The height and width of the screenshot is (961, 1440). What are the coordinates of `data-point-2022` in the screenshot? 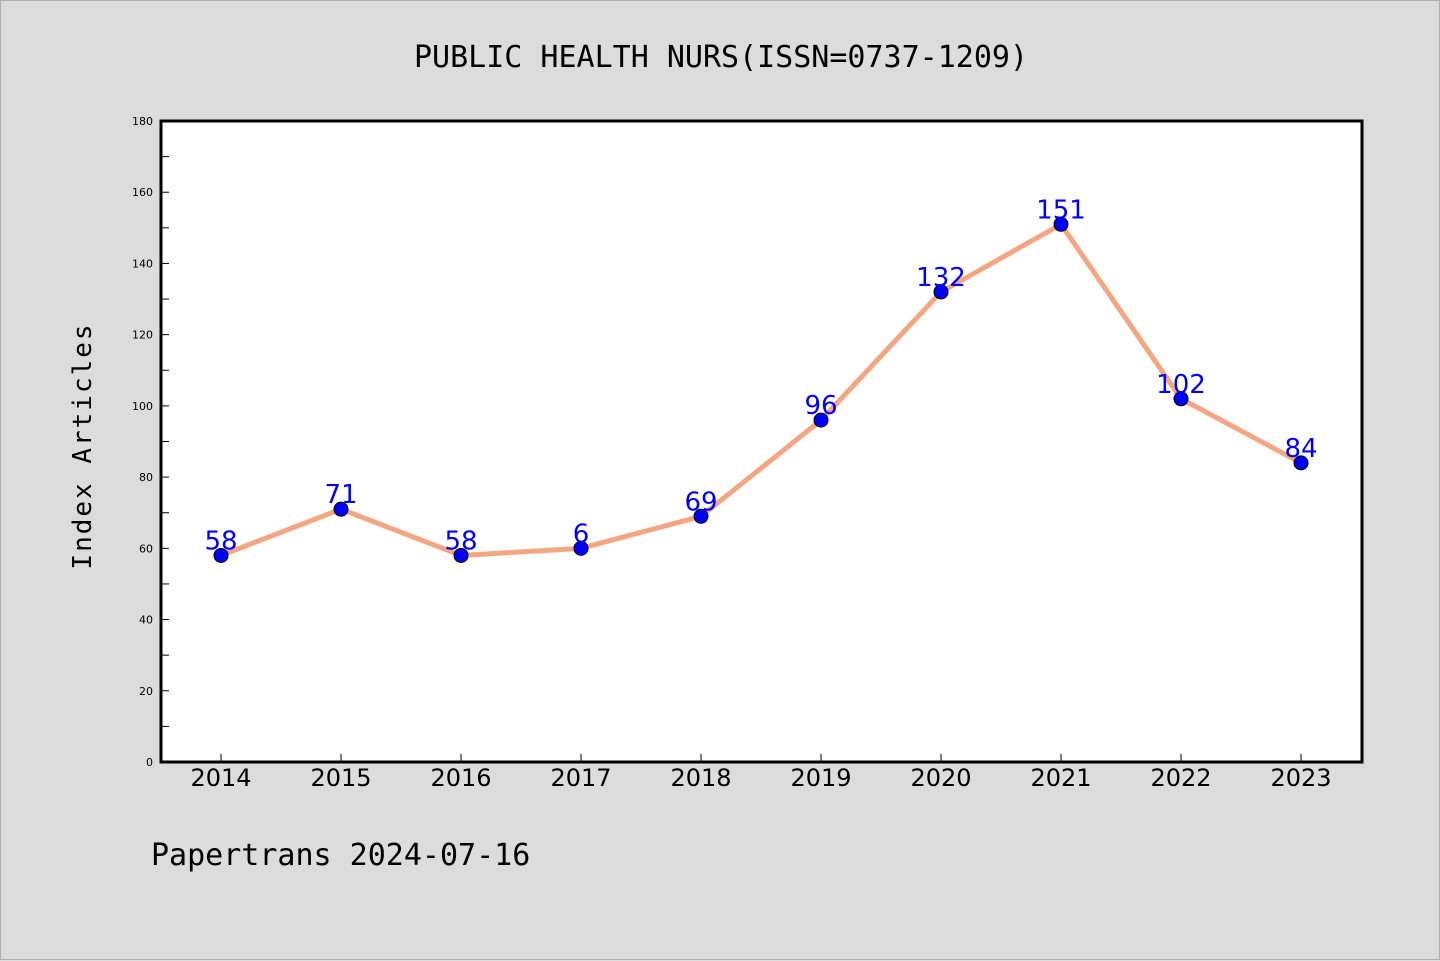 It's located at (1181, 399).